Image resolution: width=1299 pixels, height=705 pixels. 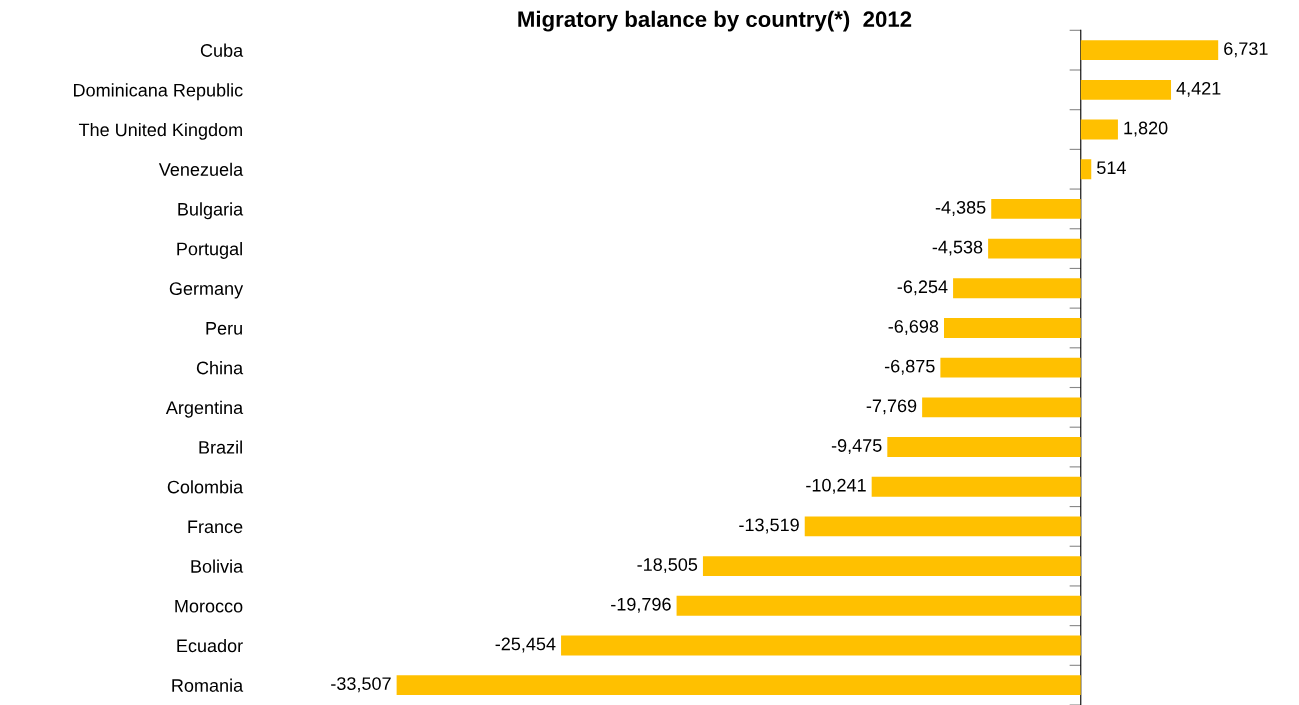 I want to click on y-tick-label: Portugal, so click(x=209, y=250).